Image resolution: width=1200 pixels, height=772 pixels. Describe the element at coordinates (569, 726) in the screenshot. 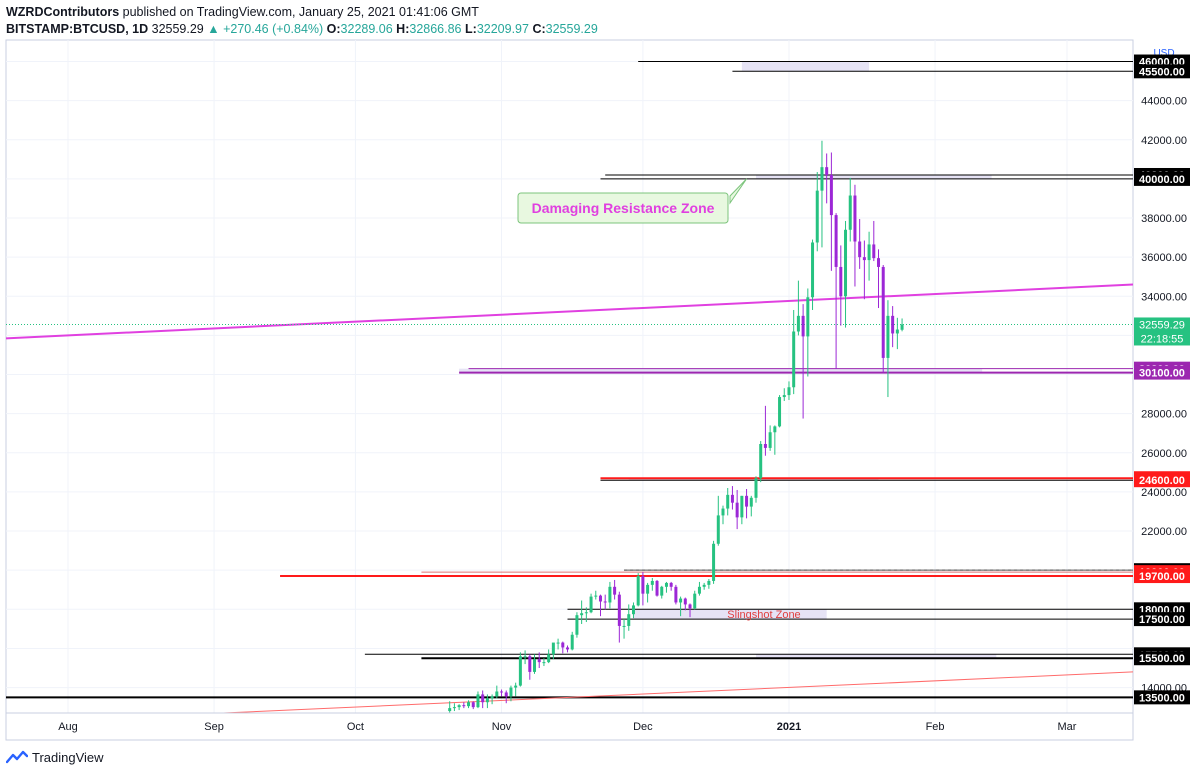

I see `time-axis: Aug Sep Oct Nov Dec 2021 Feb Mar` at that location.